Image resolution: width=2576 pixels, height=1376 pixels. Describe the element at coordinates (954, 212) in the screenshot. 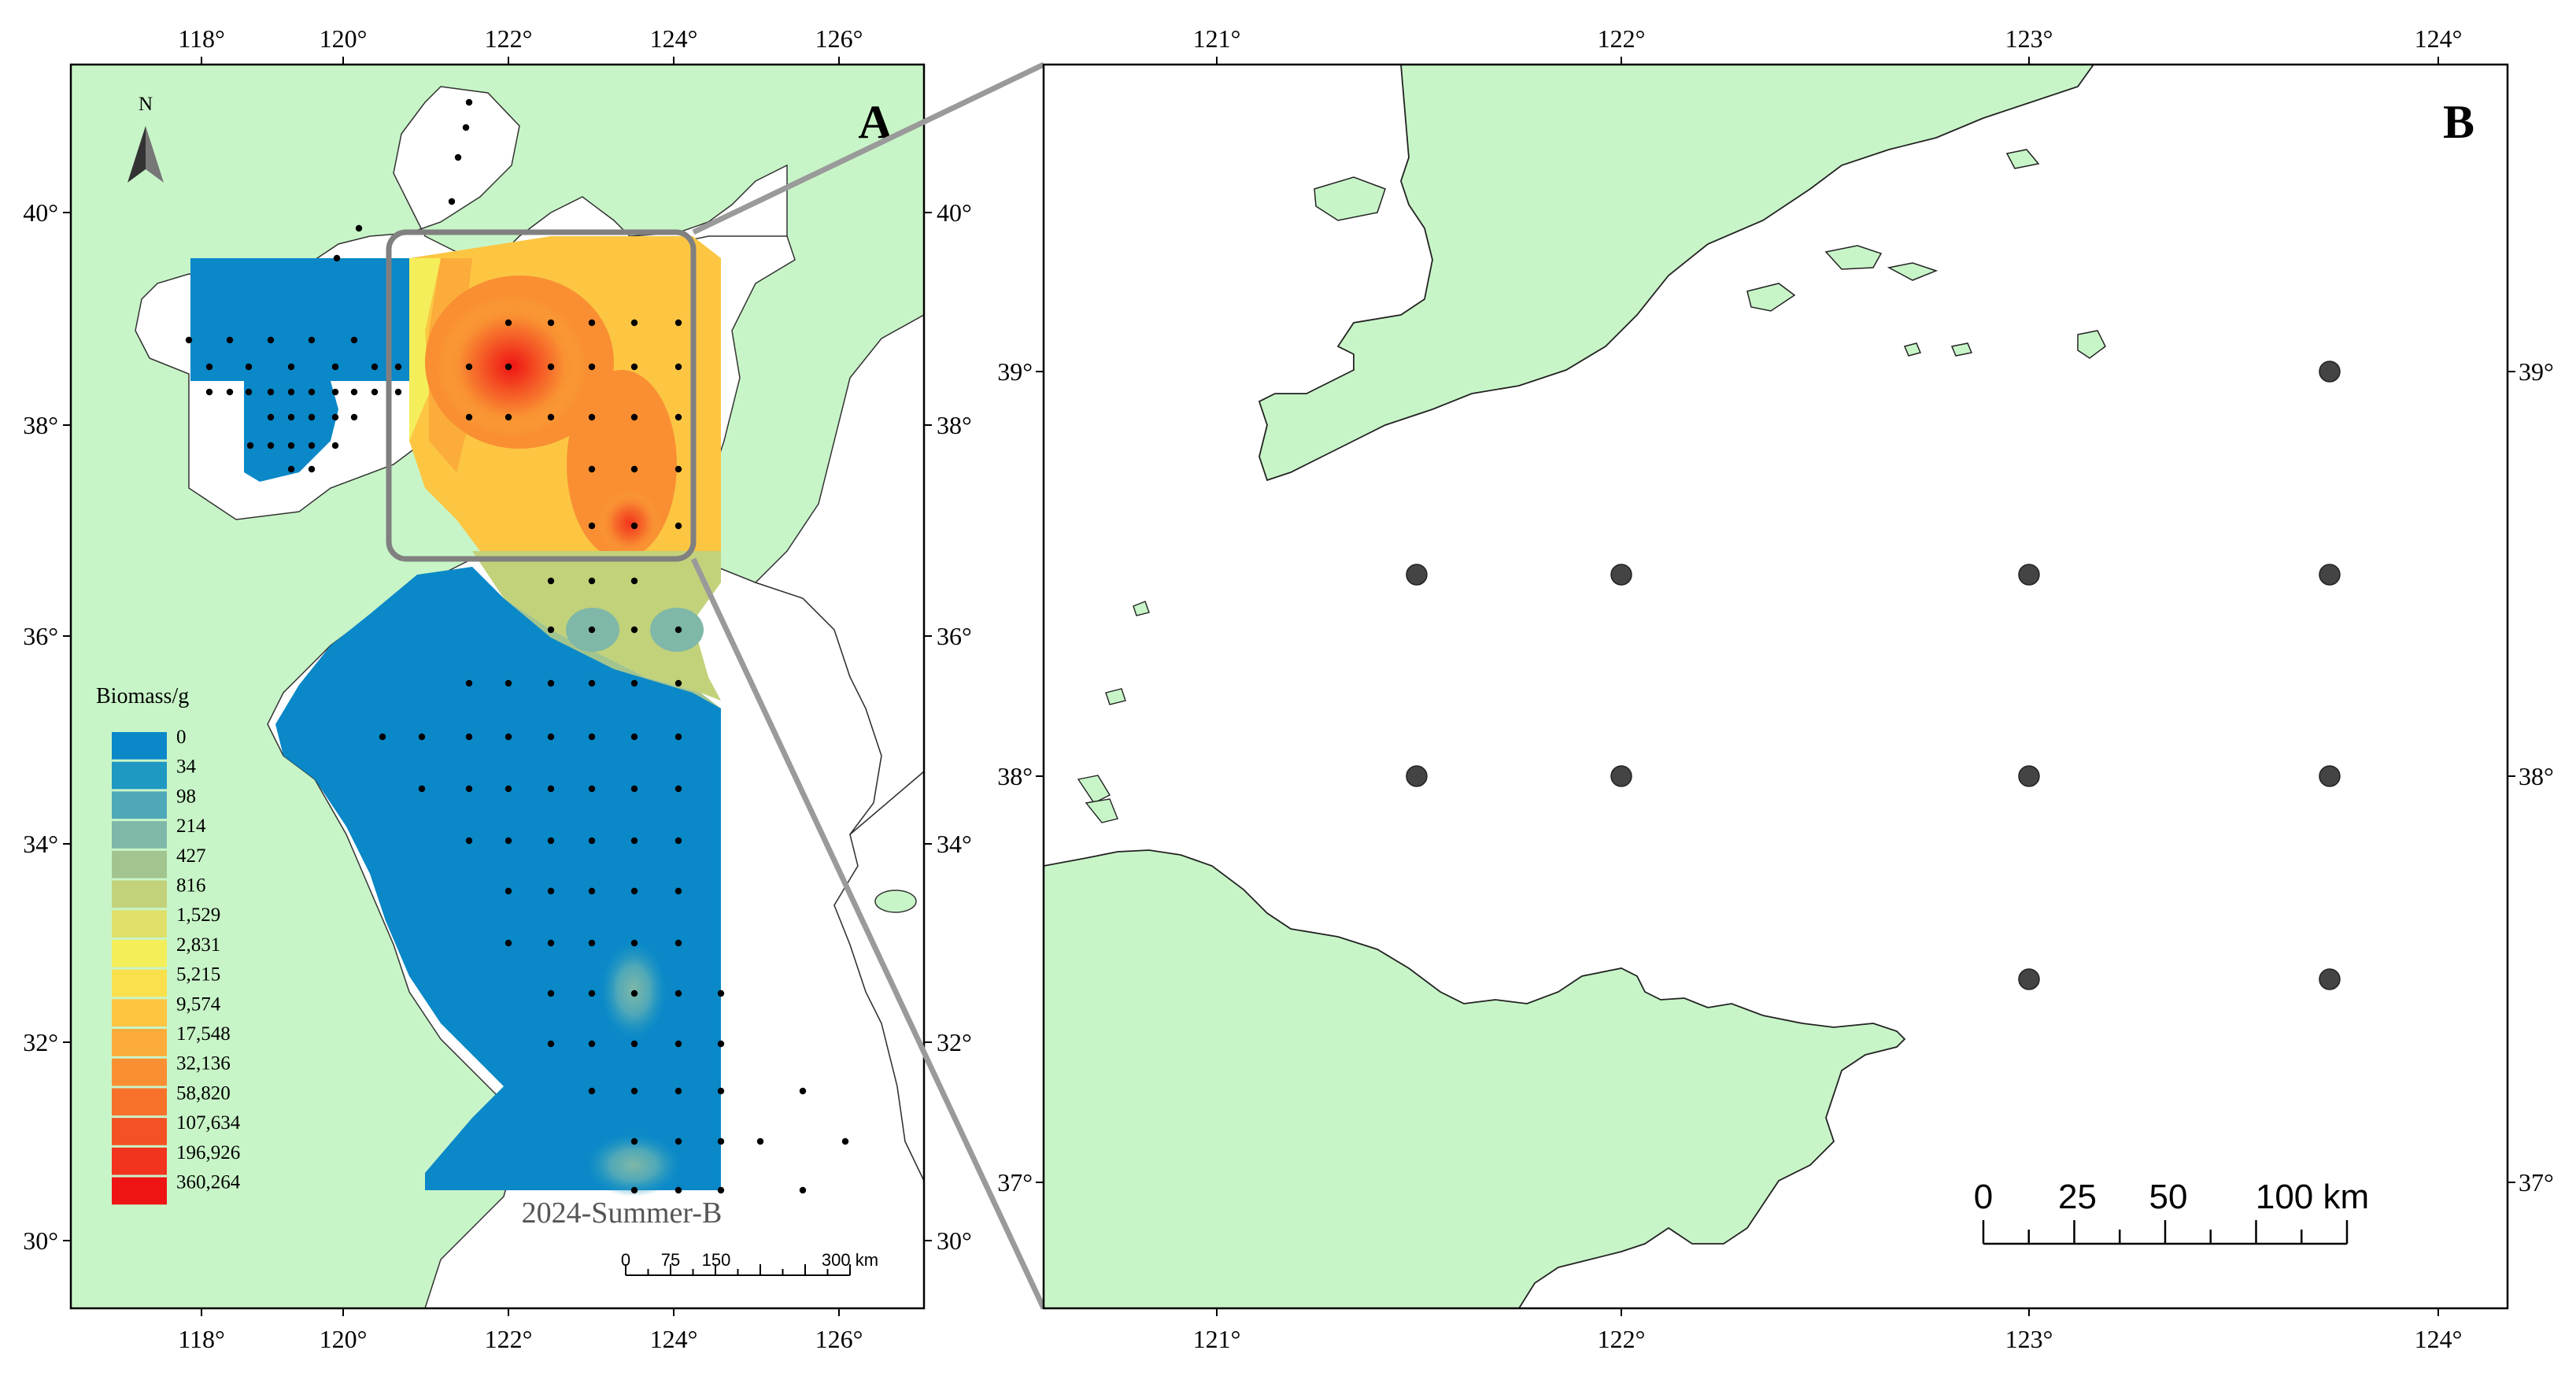

I see `panel-a-lat-label-right: 40°` at that location.